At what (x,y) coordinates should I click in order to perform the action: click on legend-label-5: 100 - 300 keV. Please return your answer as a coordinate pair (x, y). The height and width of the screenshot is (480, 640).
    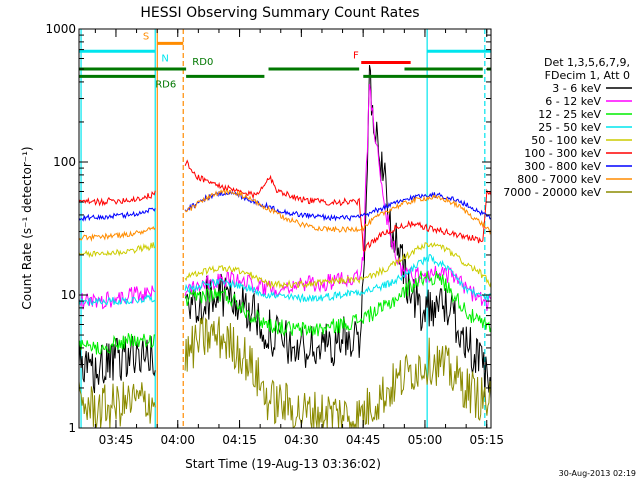
    Looking at the image, I should click on (562, 153).